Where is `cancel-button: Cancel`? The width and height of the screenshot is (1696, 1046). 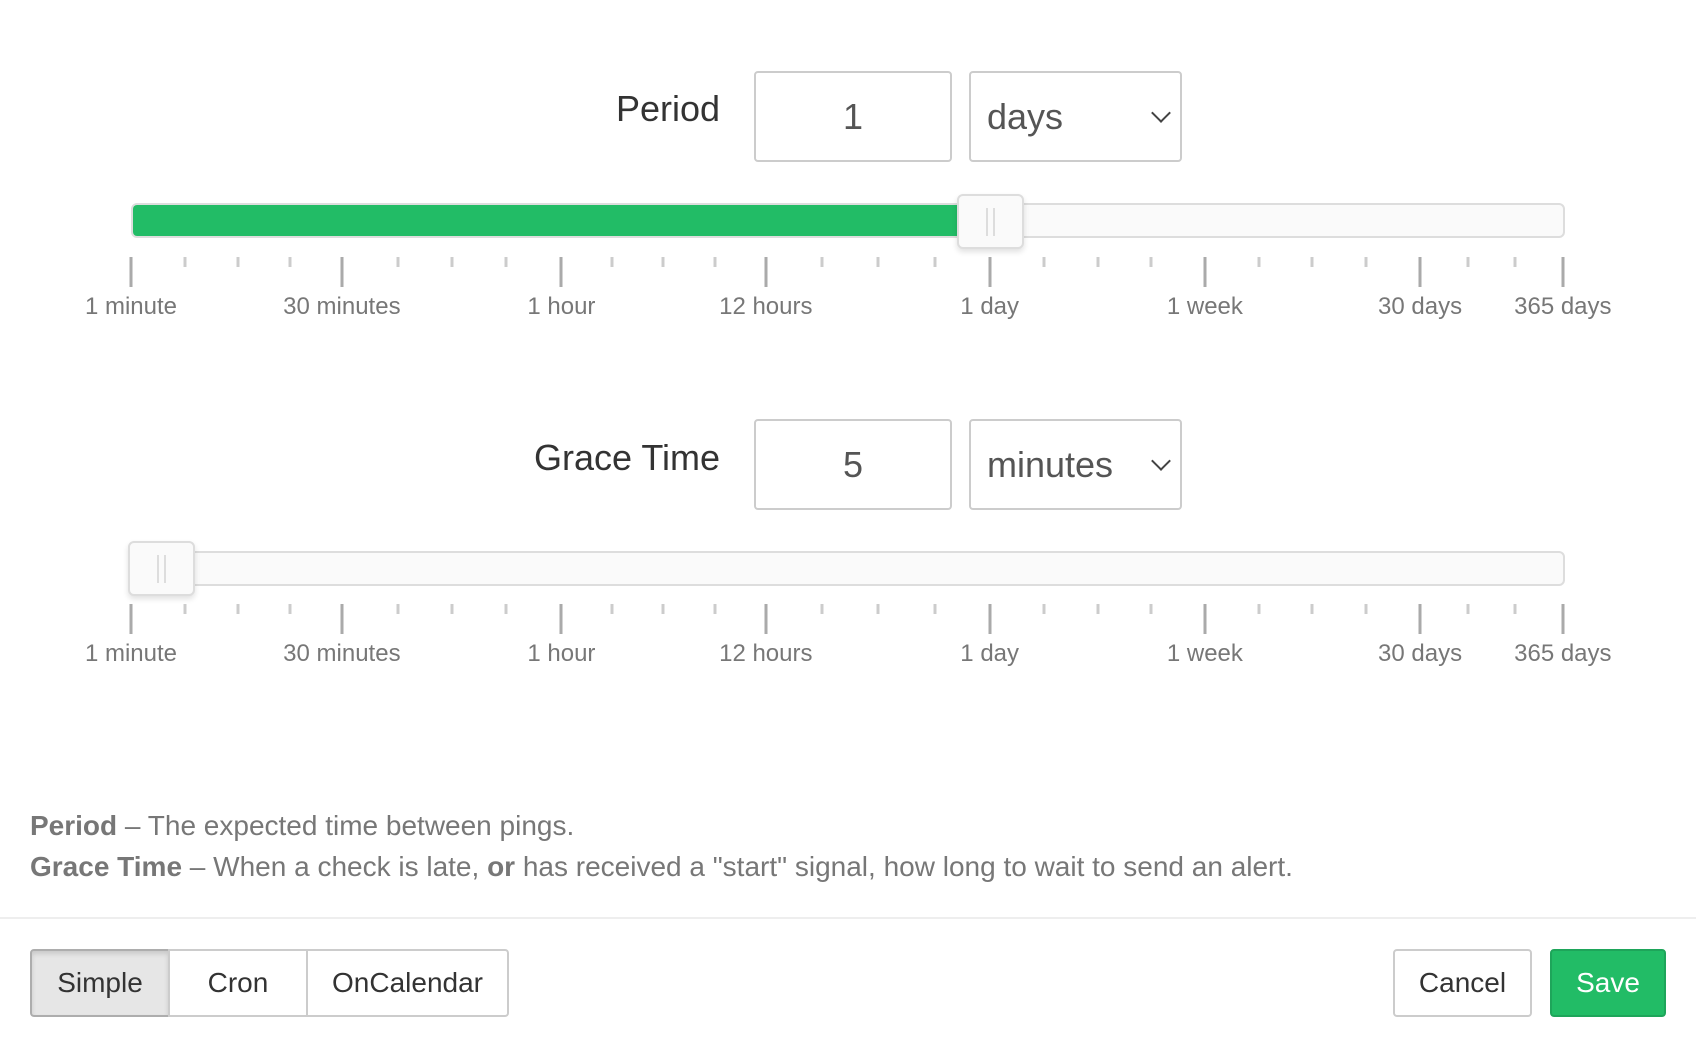
cancel-button: Cancel is located at coordinates (1462, 983).